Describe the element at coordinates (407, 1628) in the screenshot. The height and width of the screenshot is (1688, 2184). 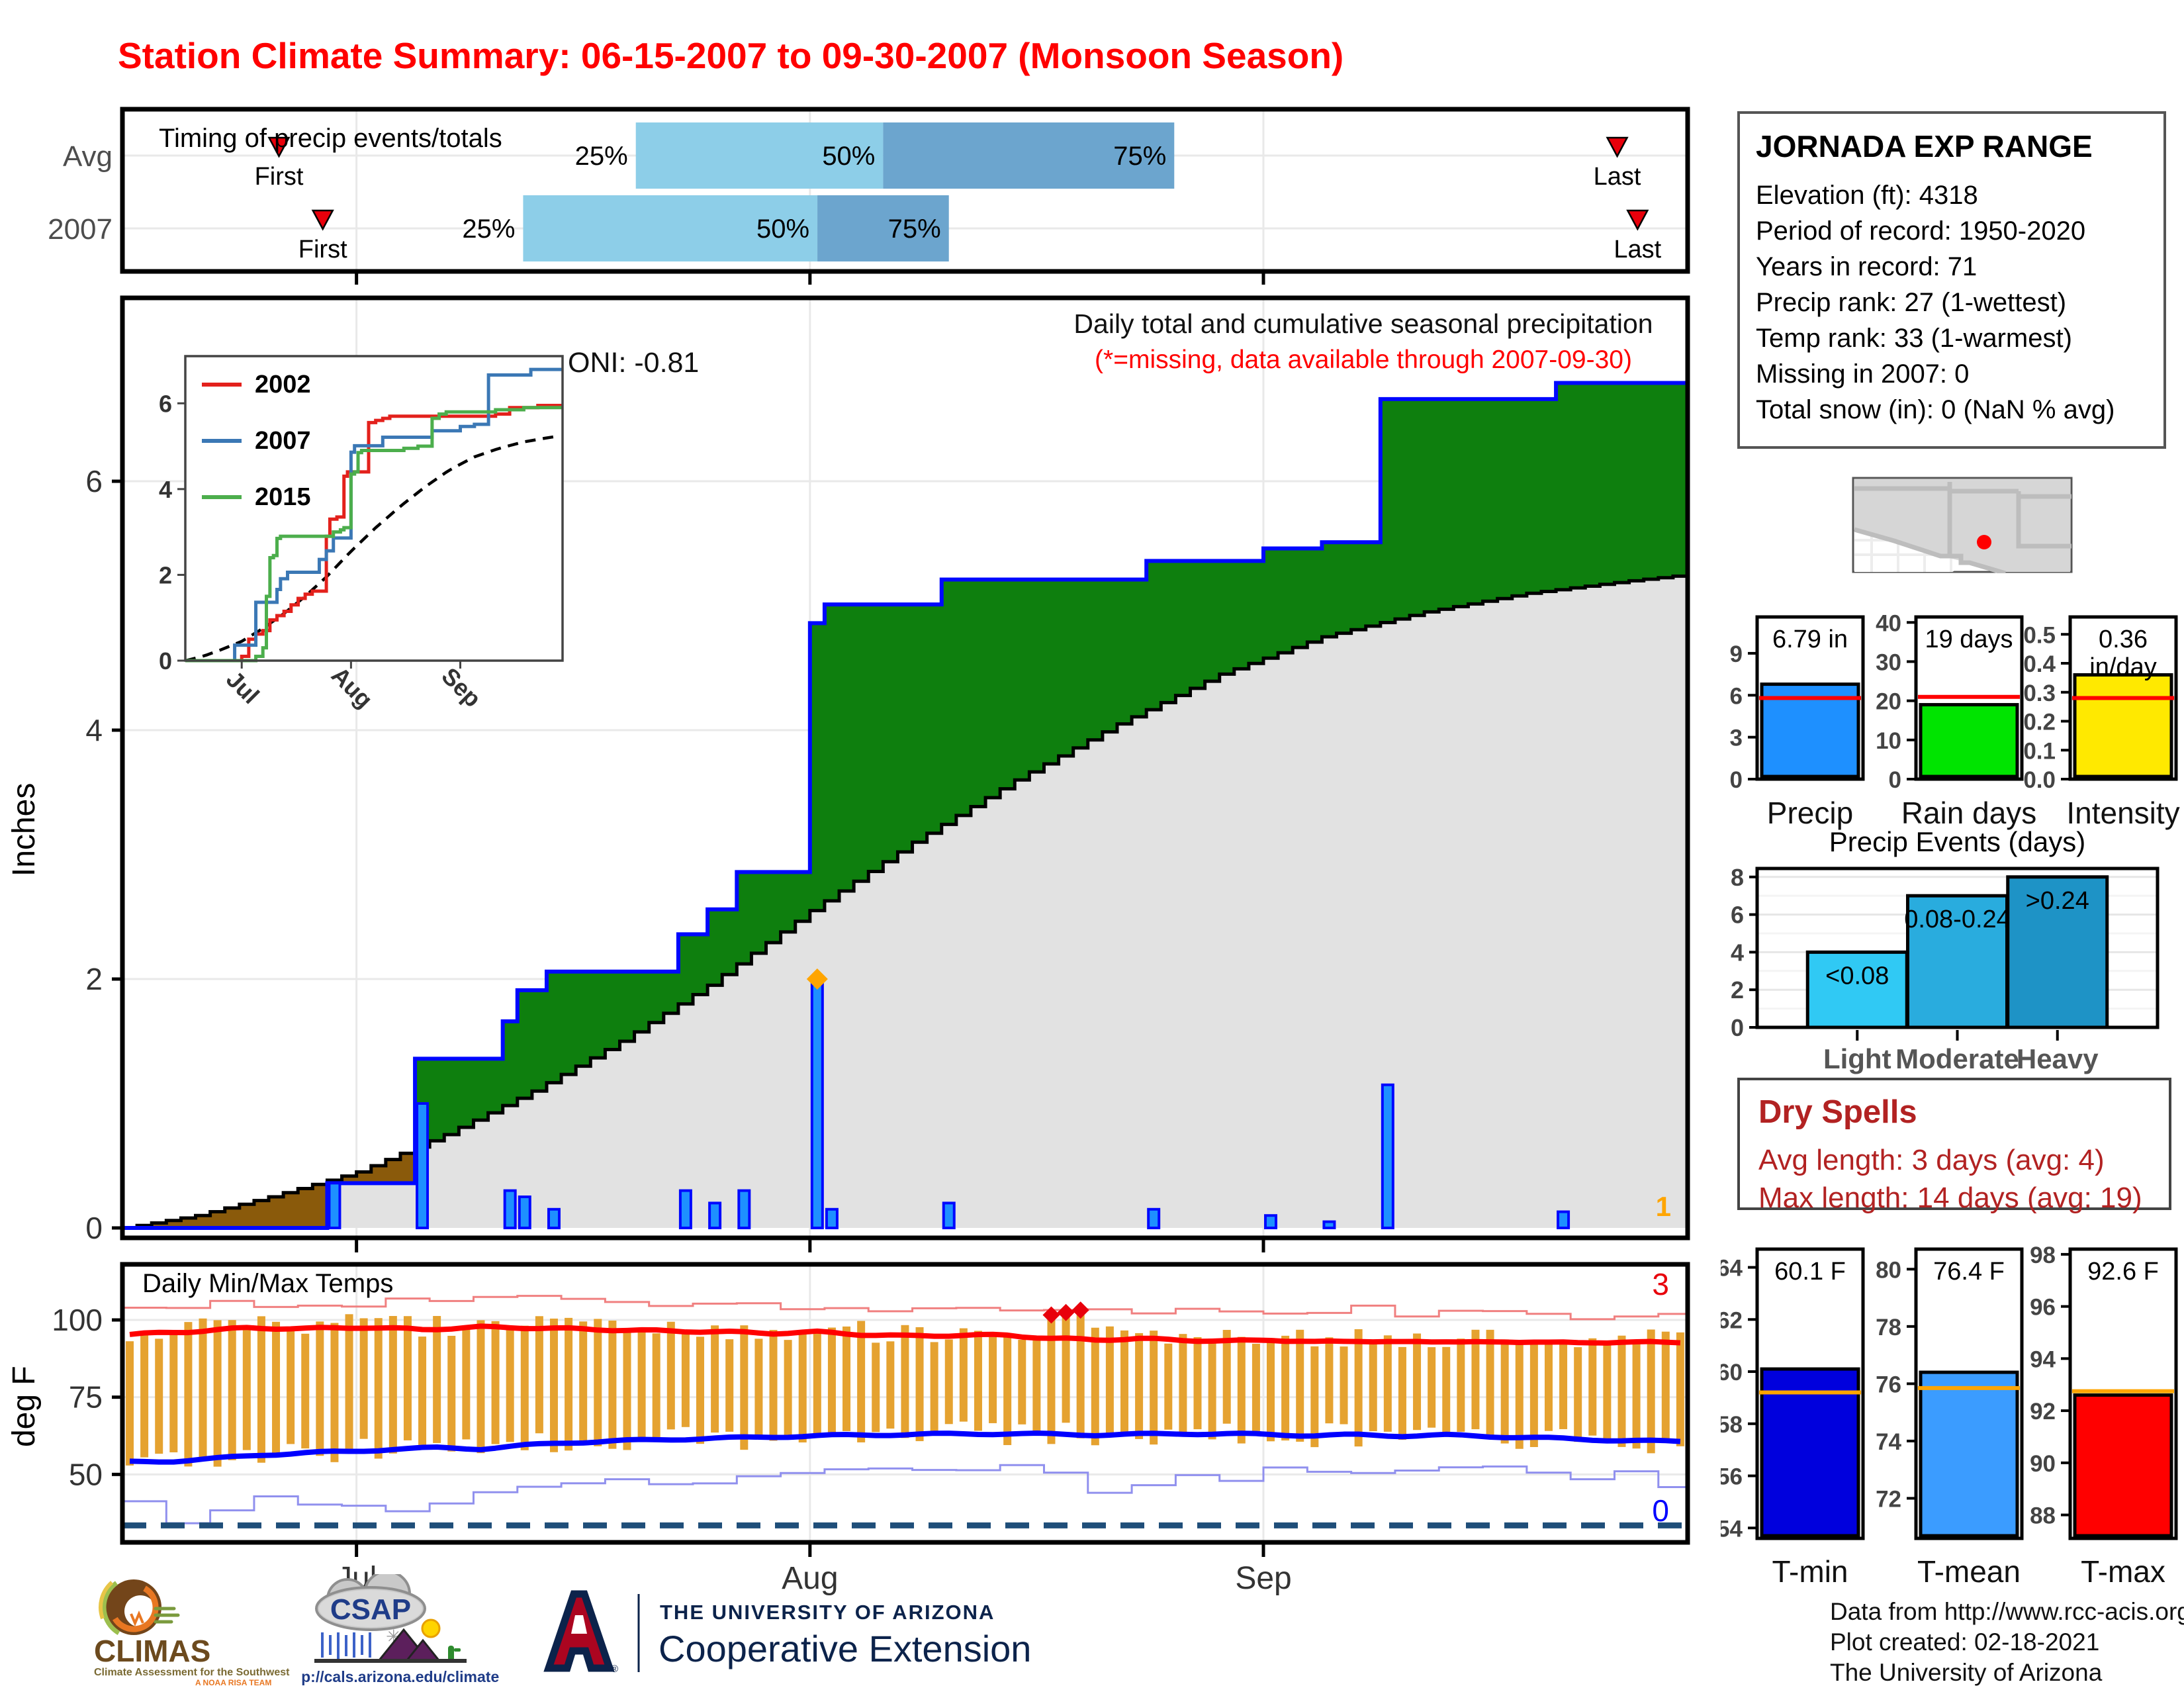
I see `csap-logo: CSAP ✳ http://cals.arizona.edu/climate` at that location.